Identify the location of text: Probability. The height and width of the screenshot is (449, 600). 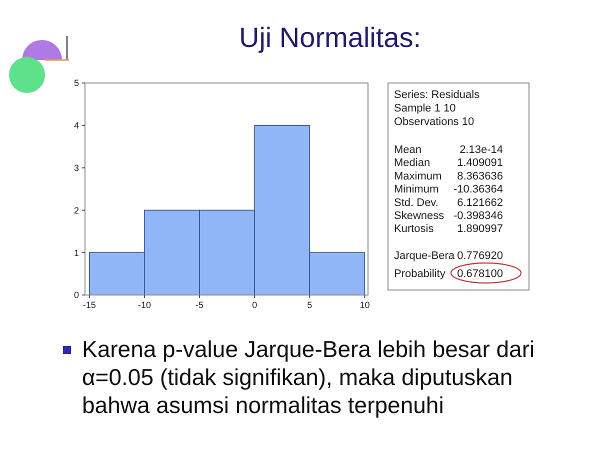
(420, 274).